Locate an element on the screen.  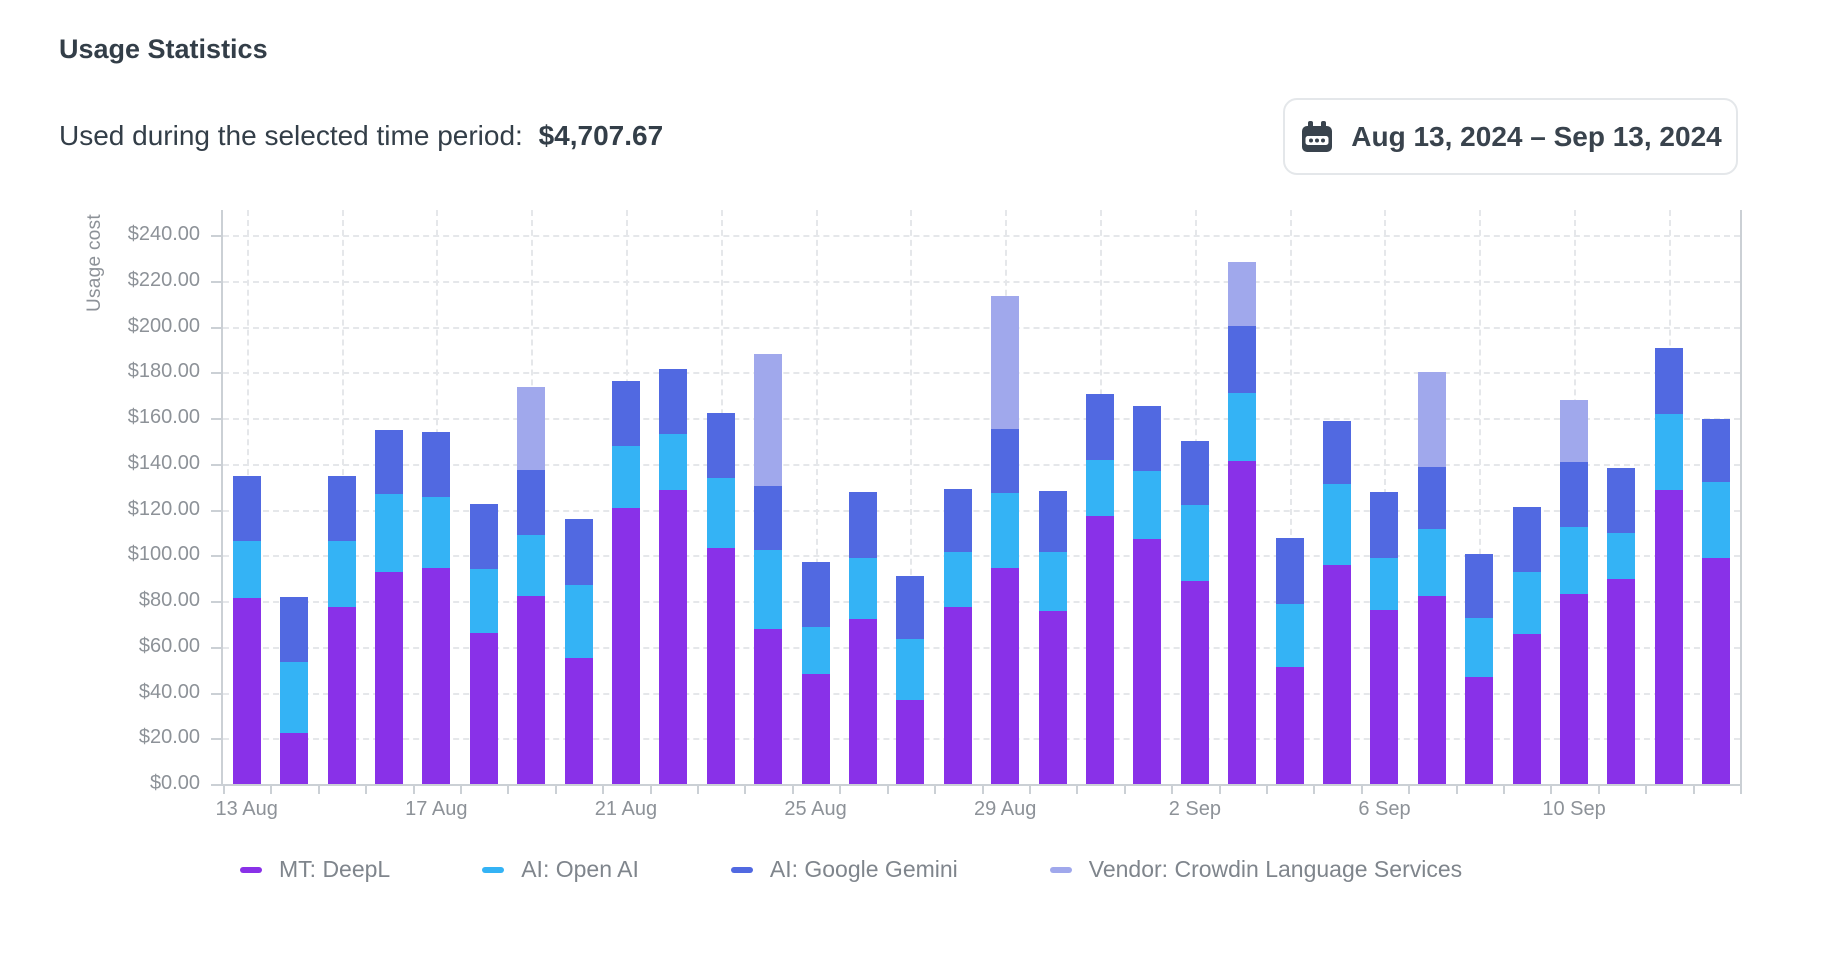
page-title: Usage Statistics is located at coordinates (163, 49).